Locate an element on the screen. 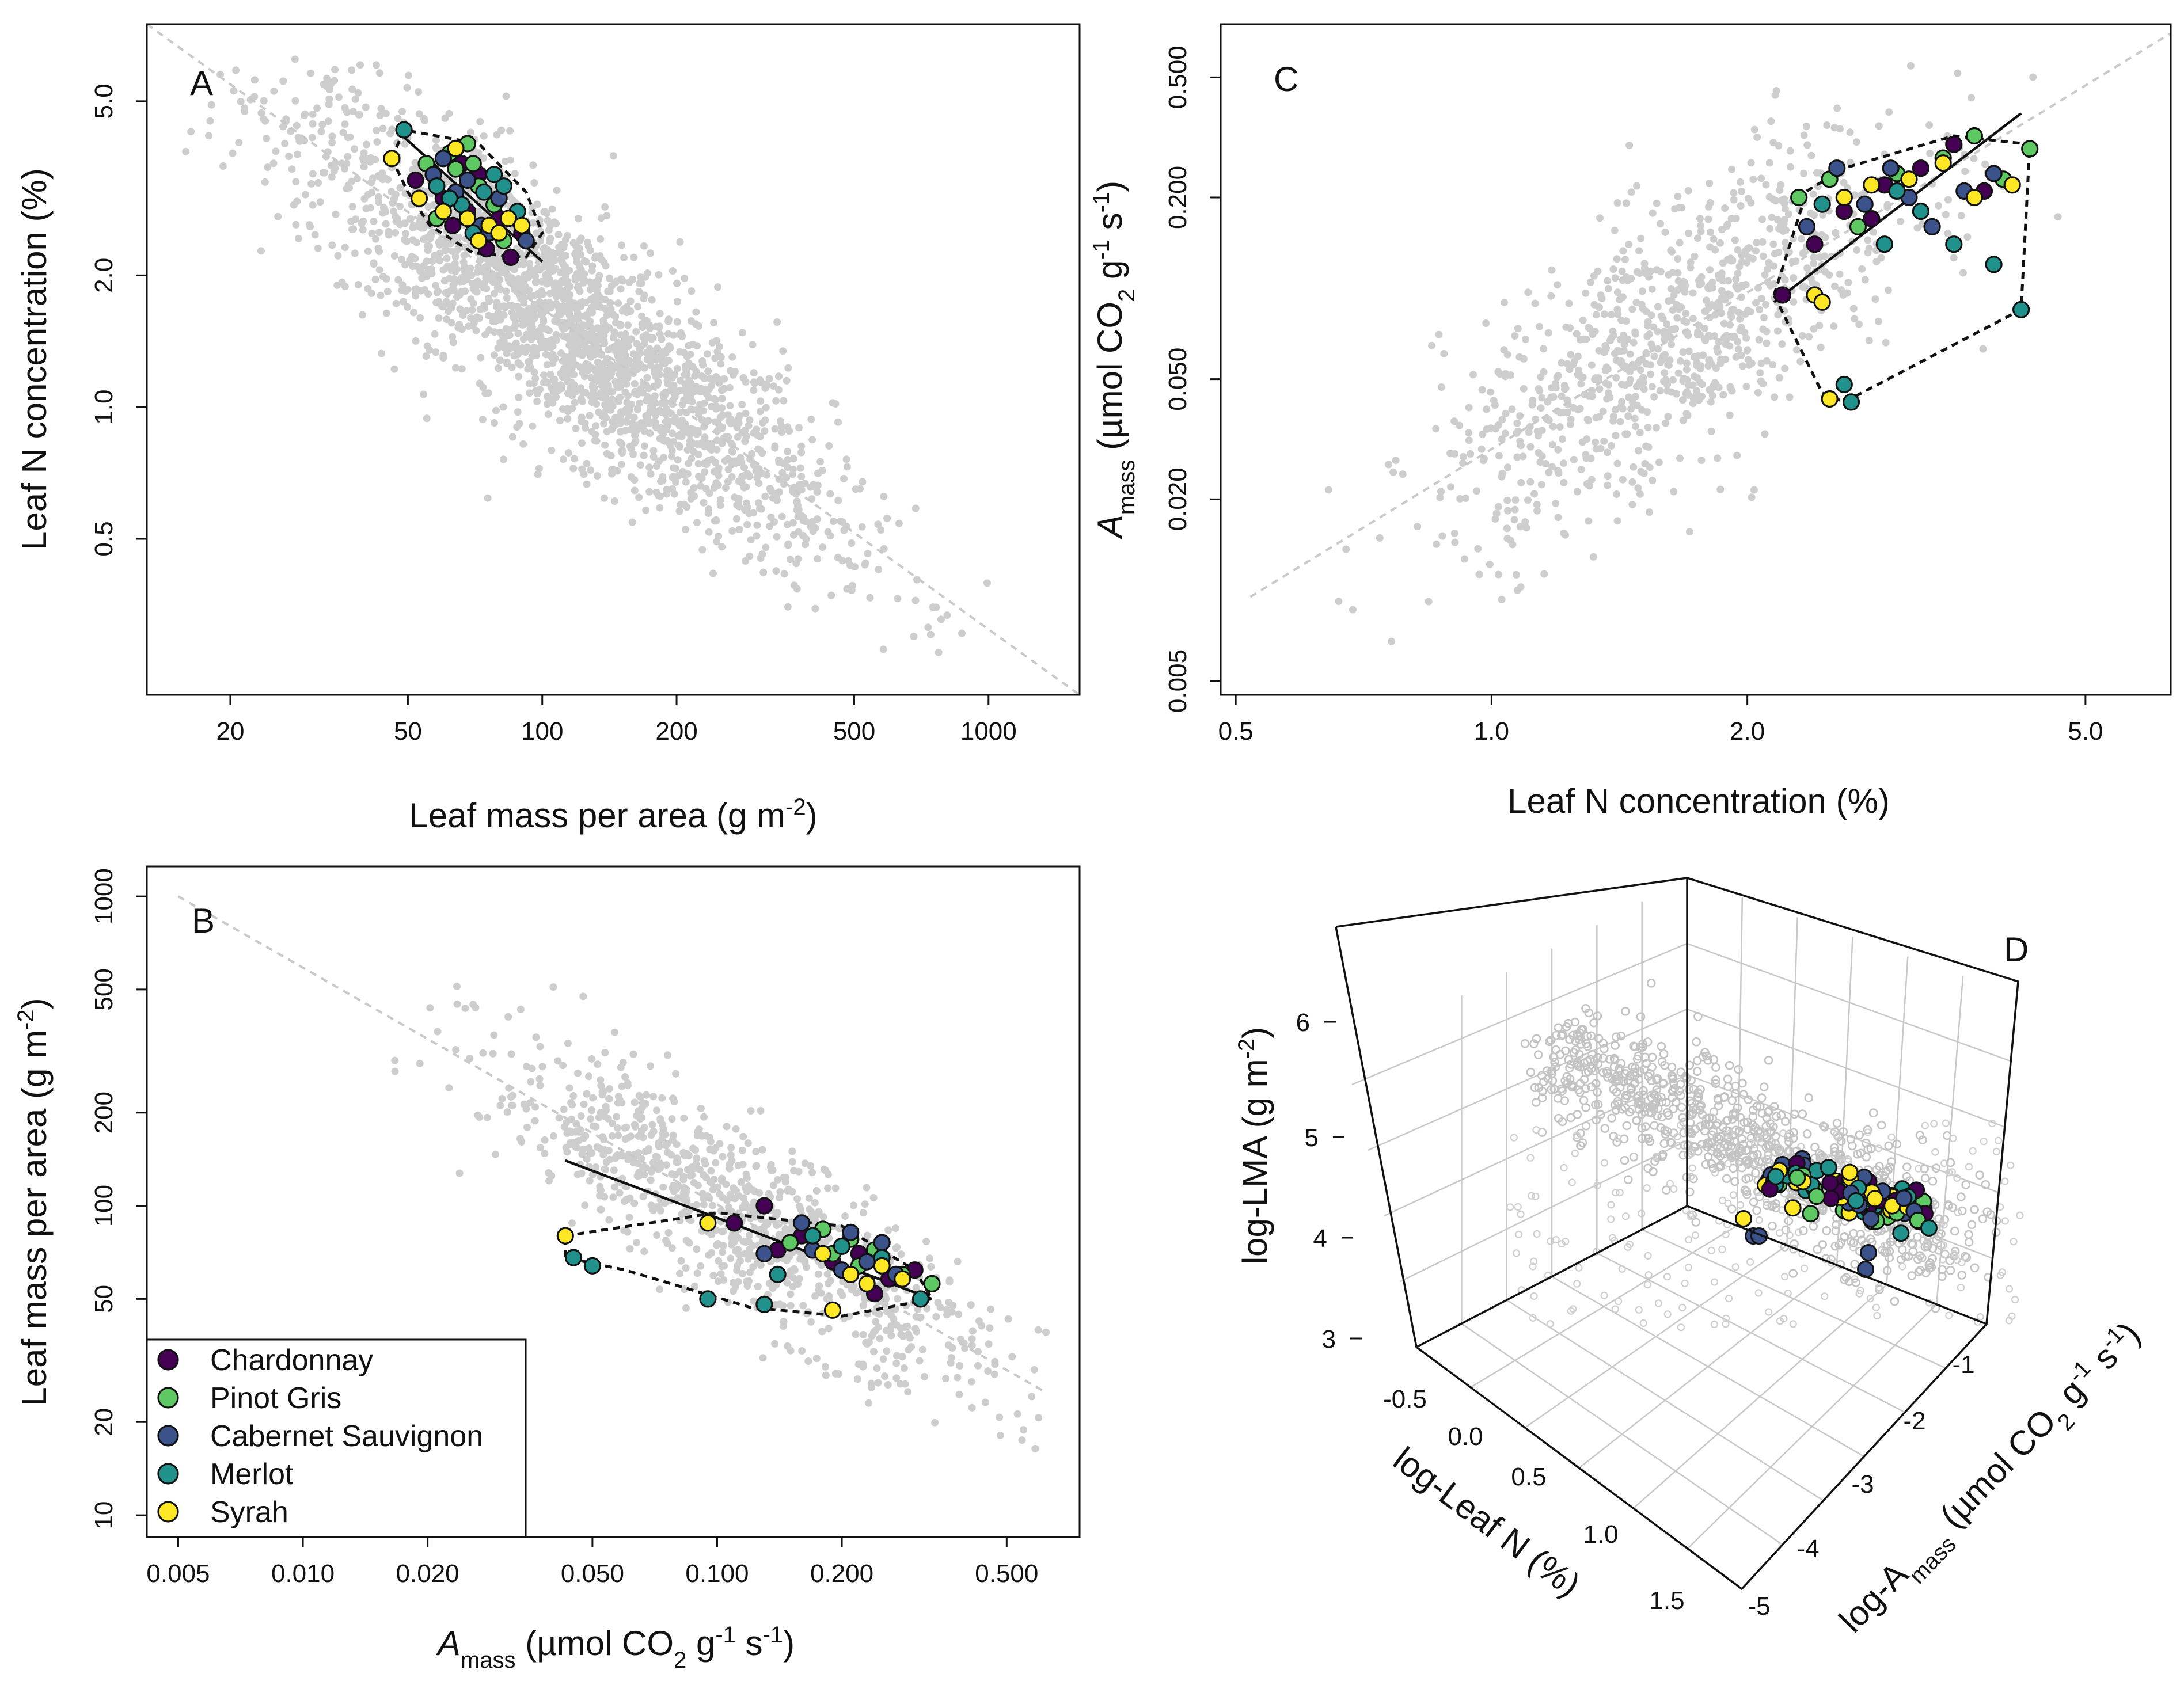  grape-point-syrah is located at coordinates (1830, 399).